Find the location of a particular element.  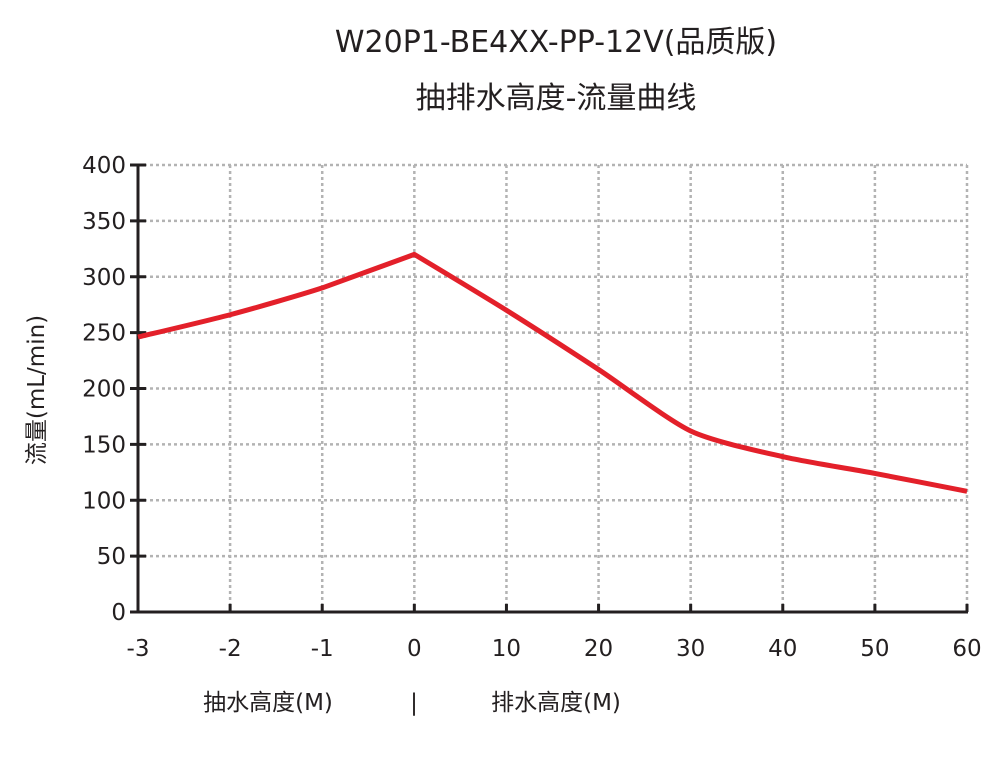

x-axis-label-suction: 抽水高度(M) is located at coordinates (268, 703).